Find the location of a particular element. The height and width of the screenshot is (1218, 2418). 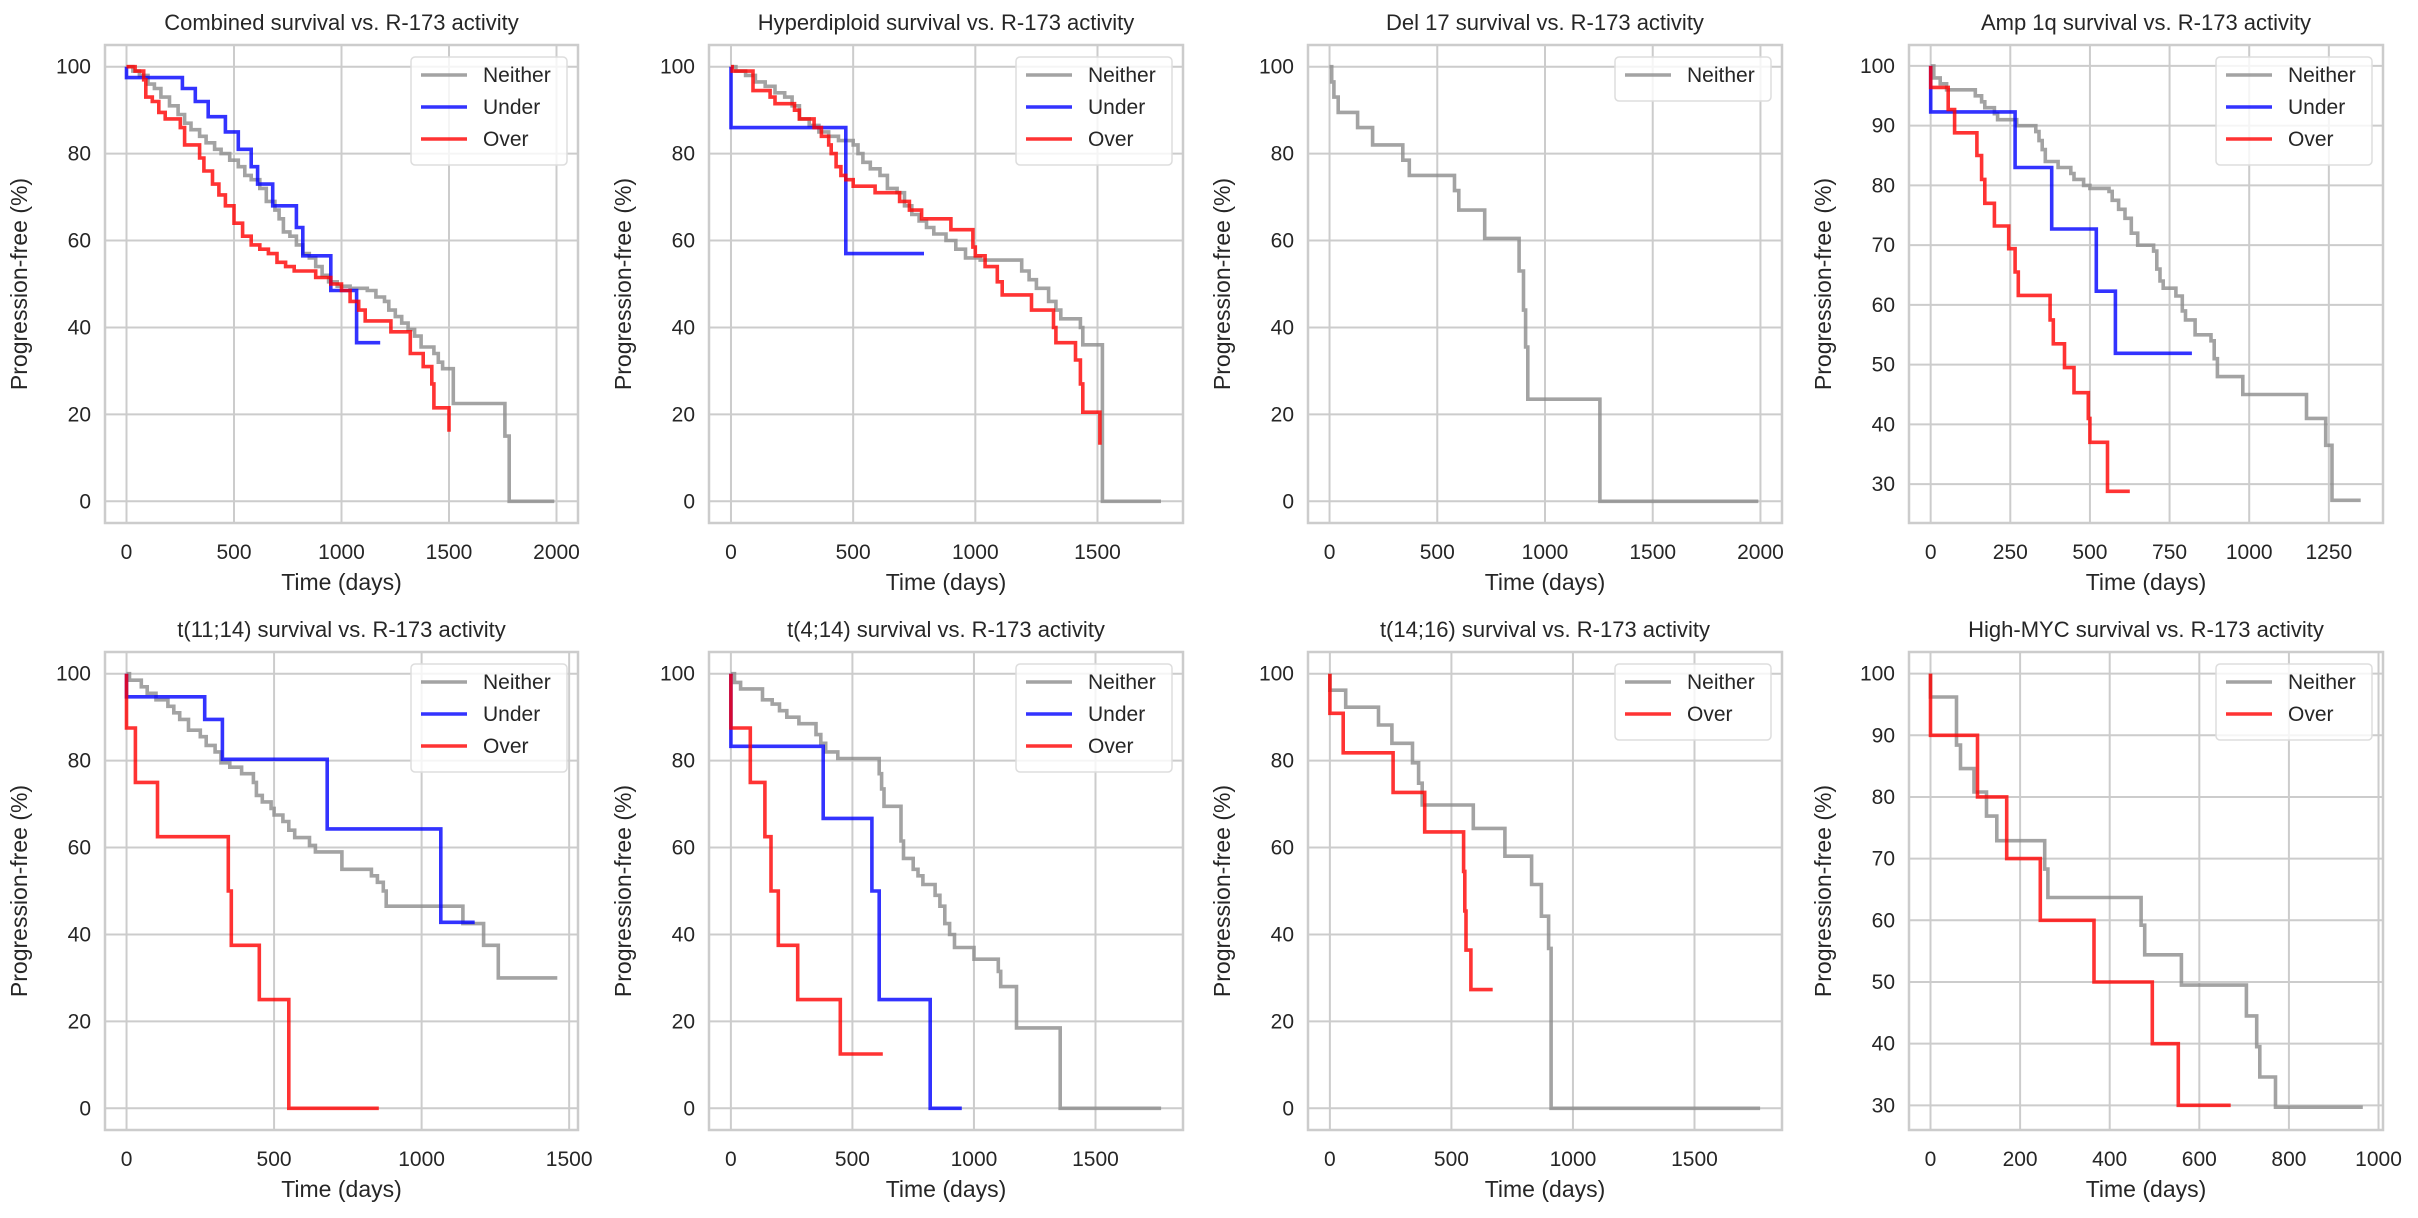

y-tick-label: 30 is located at coordinates (1883, 1105).